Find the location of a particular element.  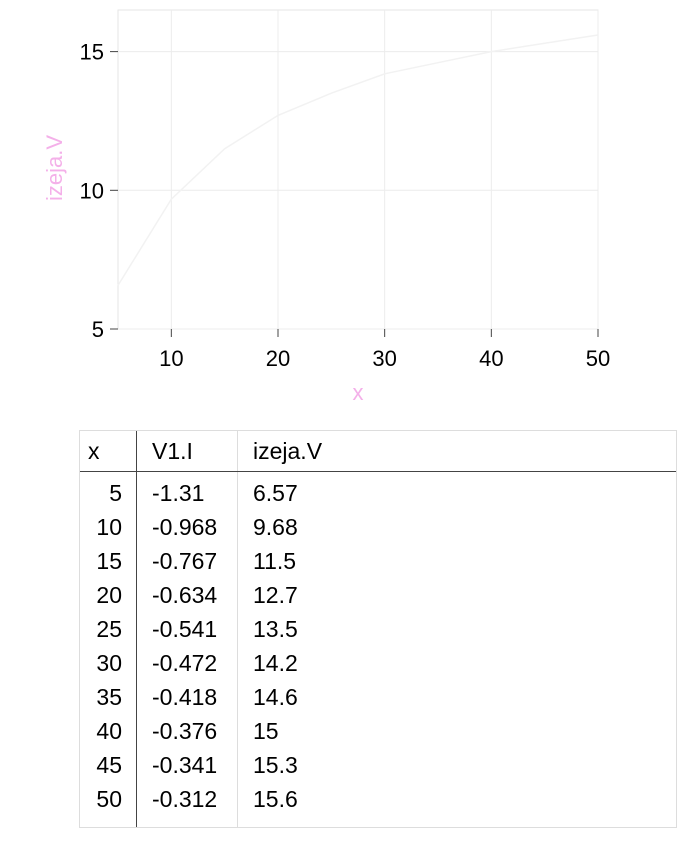

cell-v1-i: -0.418 is located at coordinates (185, 696).